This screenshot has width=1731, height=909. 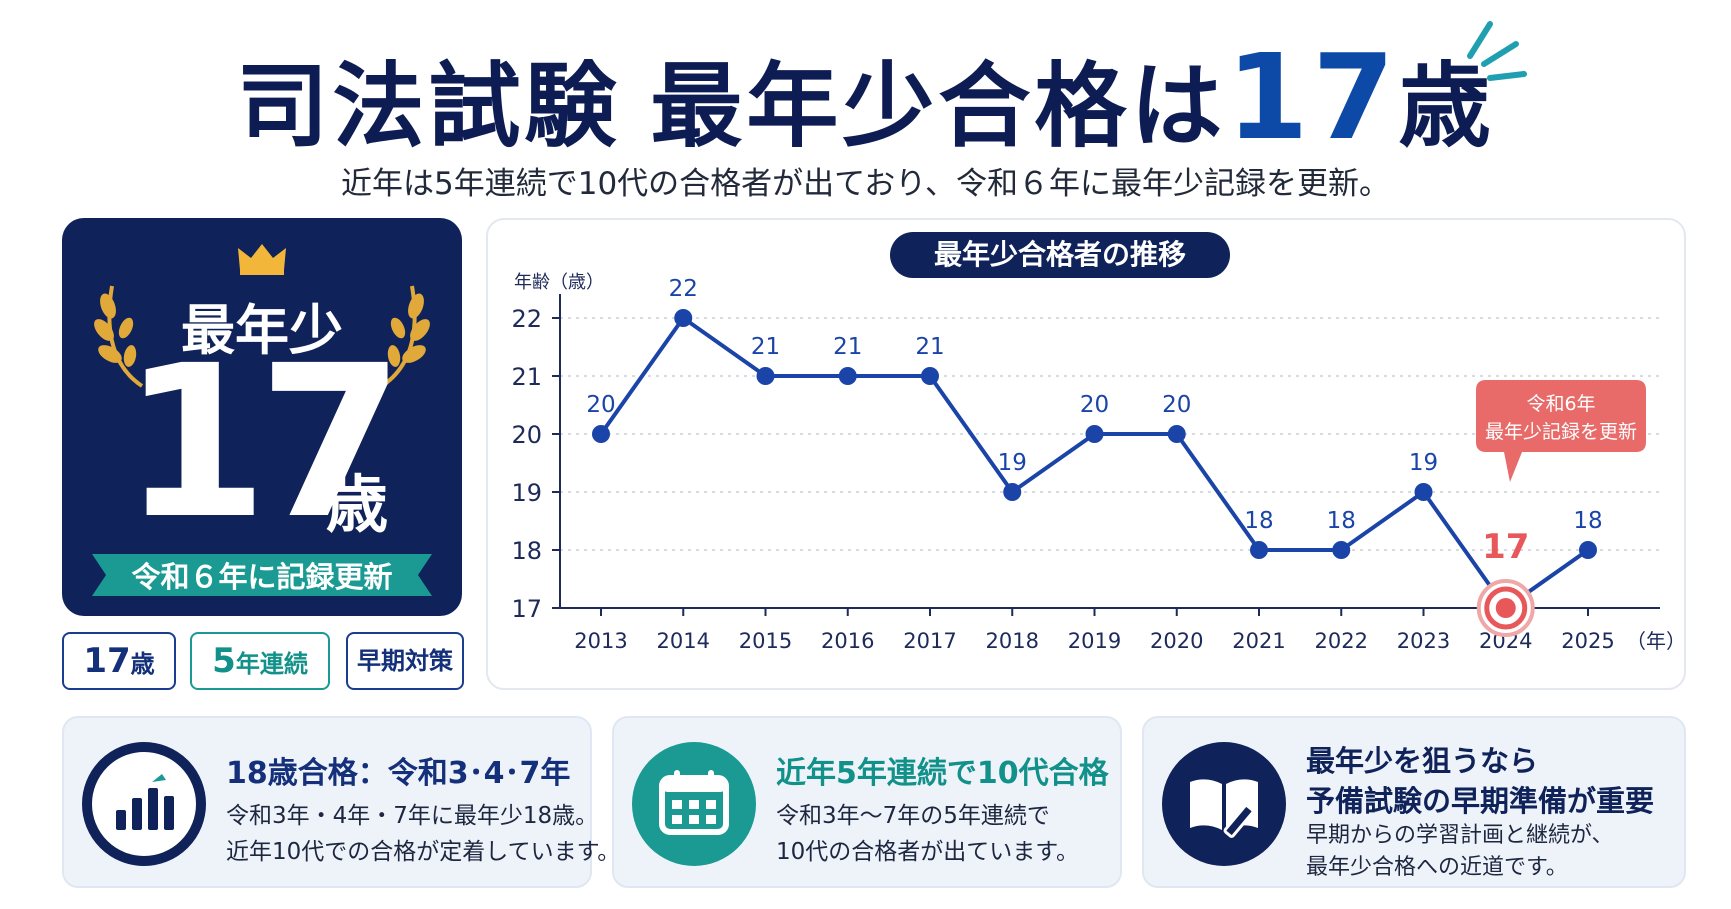 I want to click on sparkle-lines-icon, so click(x=1497, y=51).